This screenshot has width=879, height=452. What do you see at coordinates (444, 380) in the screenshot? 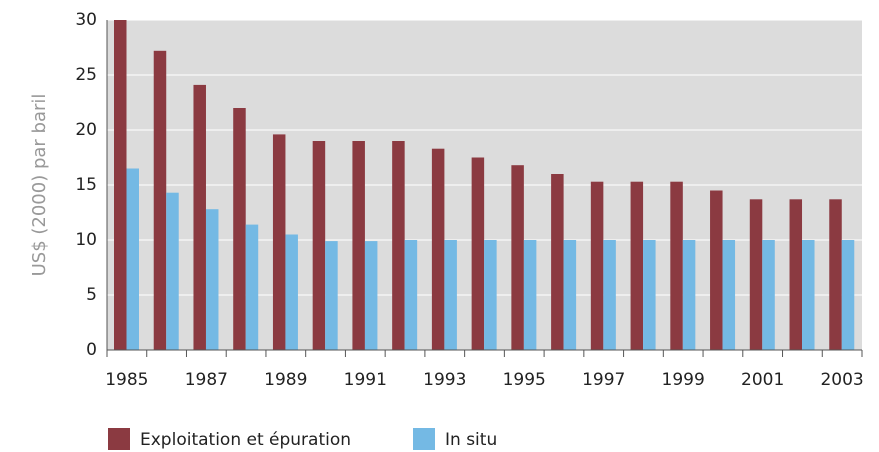
I see `x-tick-label: 1993` at bounding box center [444, 380].